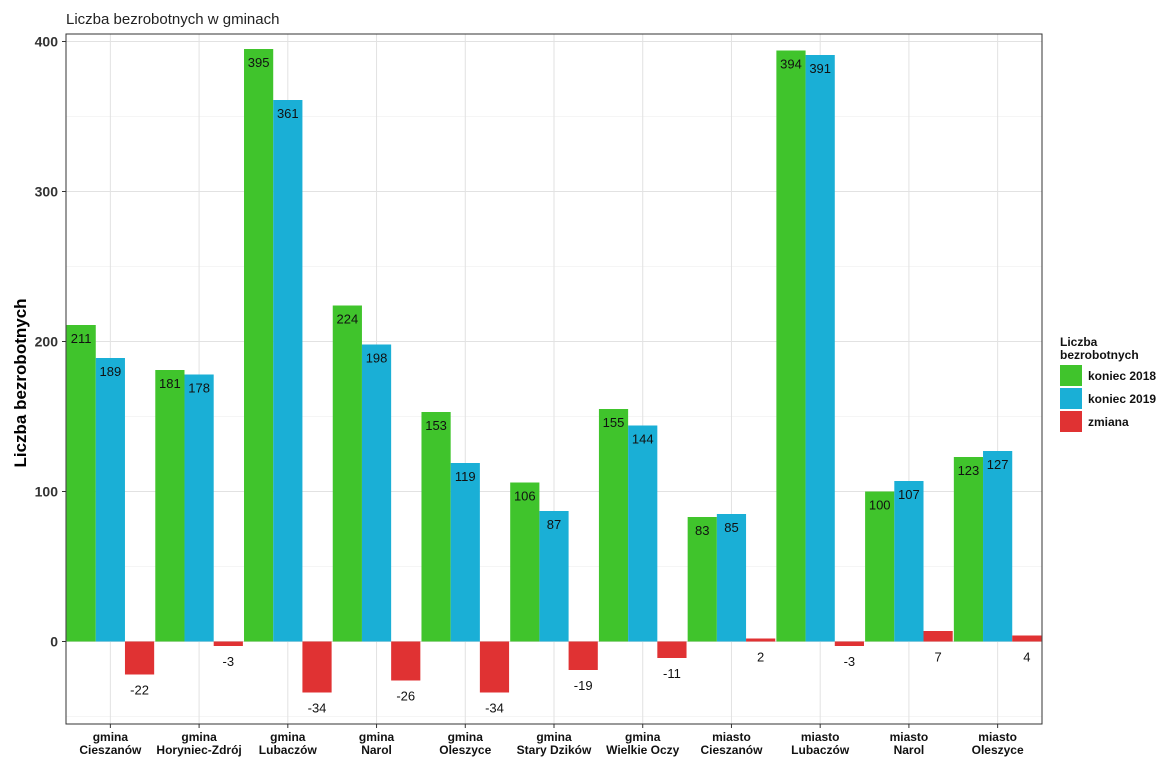  I want to click on data-label: 119, so click(465, 476).